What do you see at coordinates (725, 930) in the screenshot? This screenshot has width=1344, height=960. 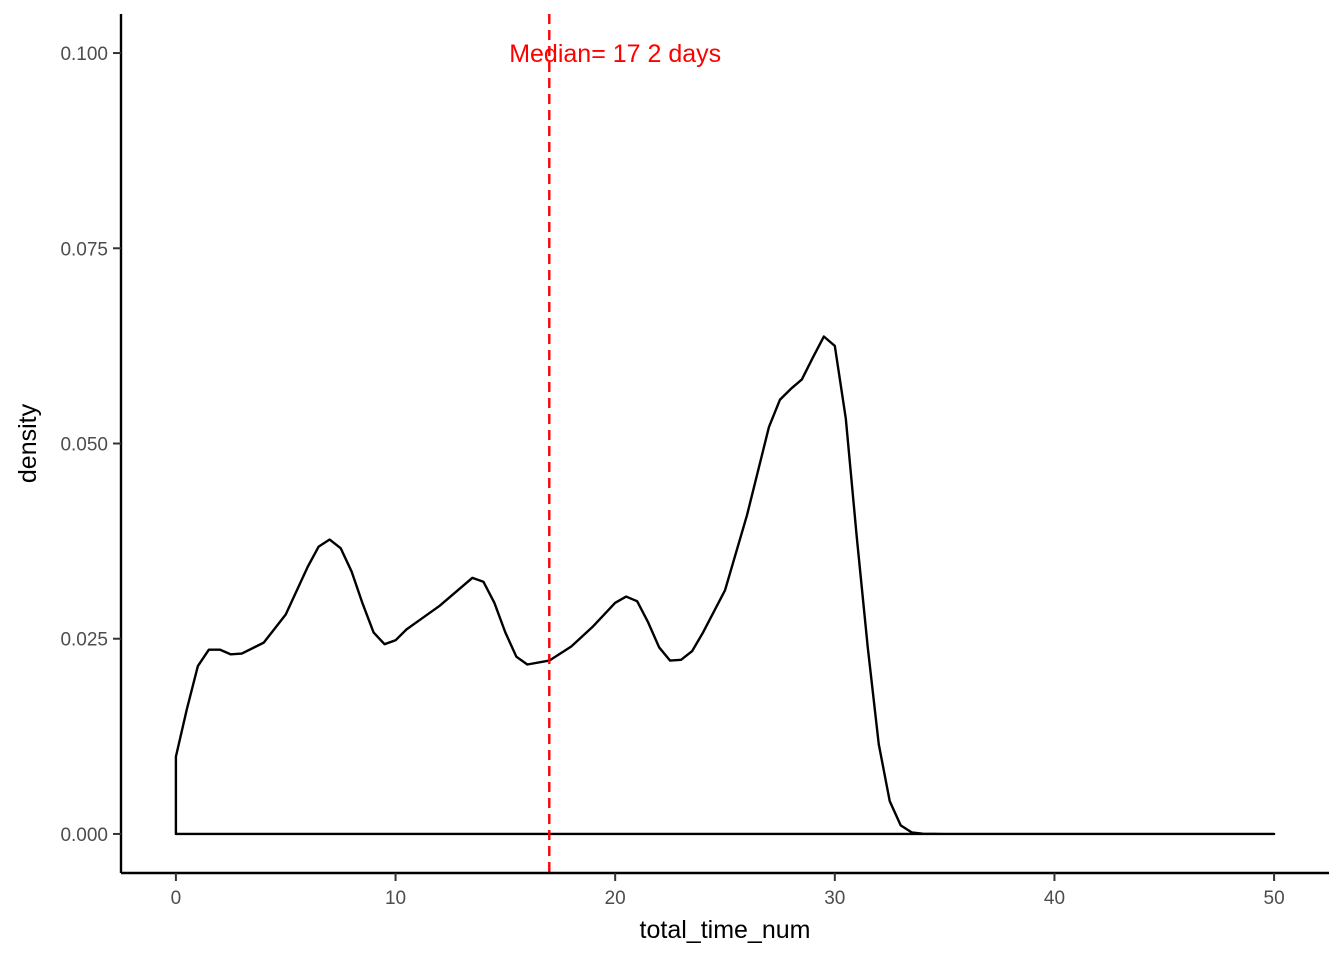 I see `x-axis-title: total_time_num` at bounding box center [725, 930].